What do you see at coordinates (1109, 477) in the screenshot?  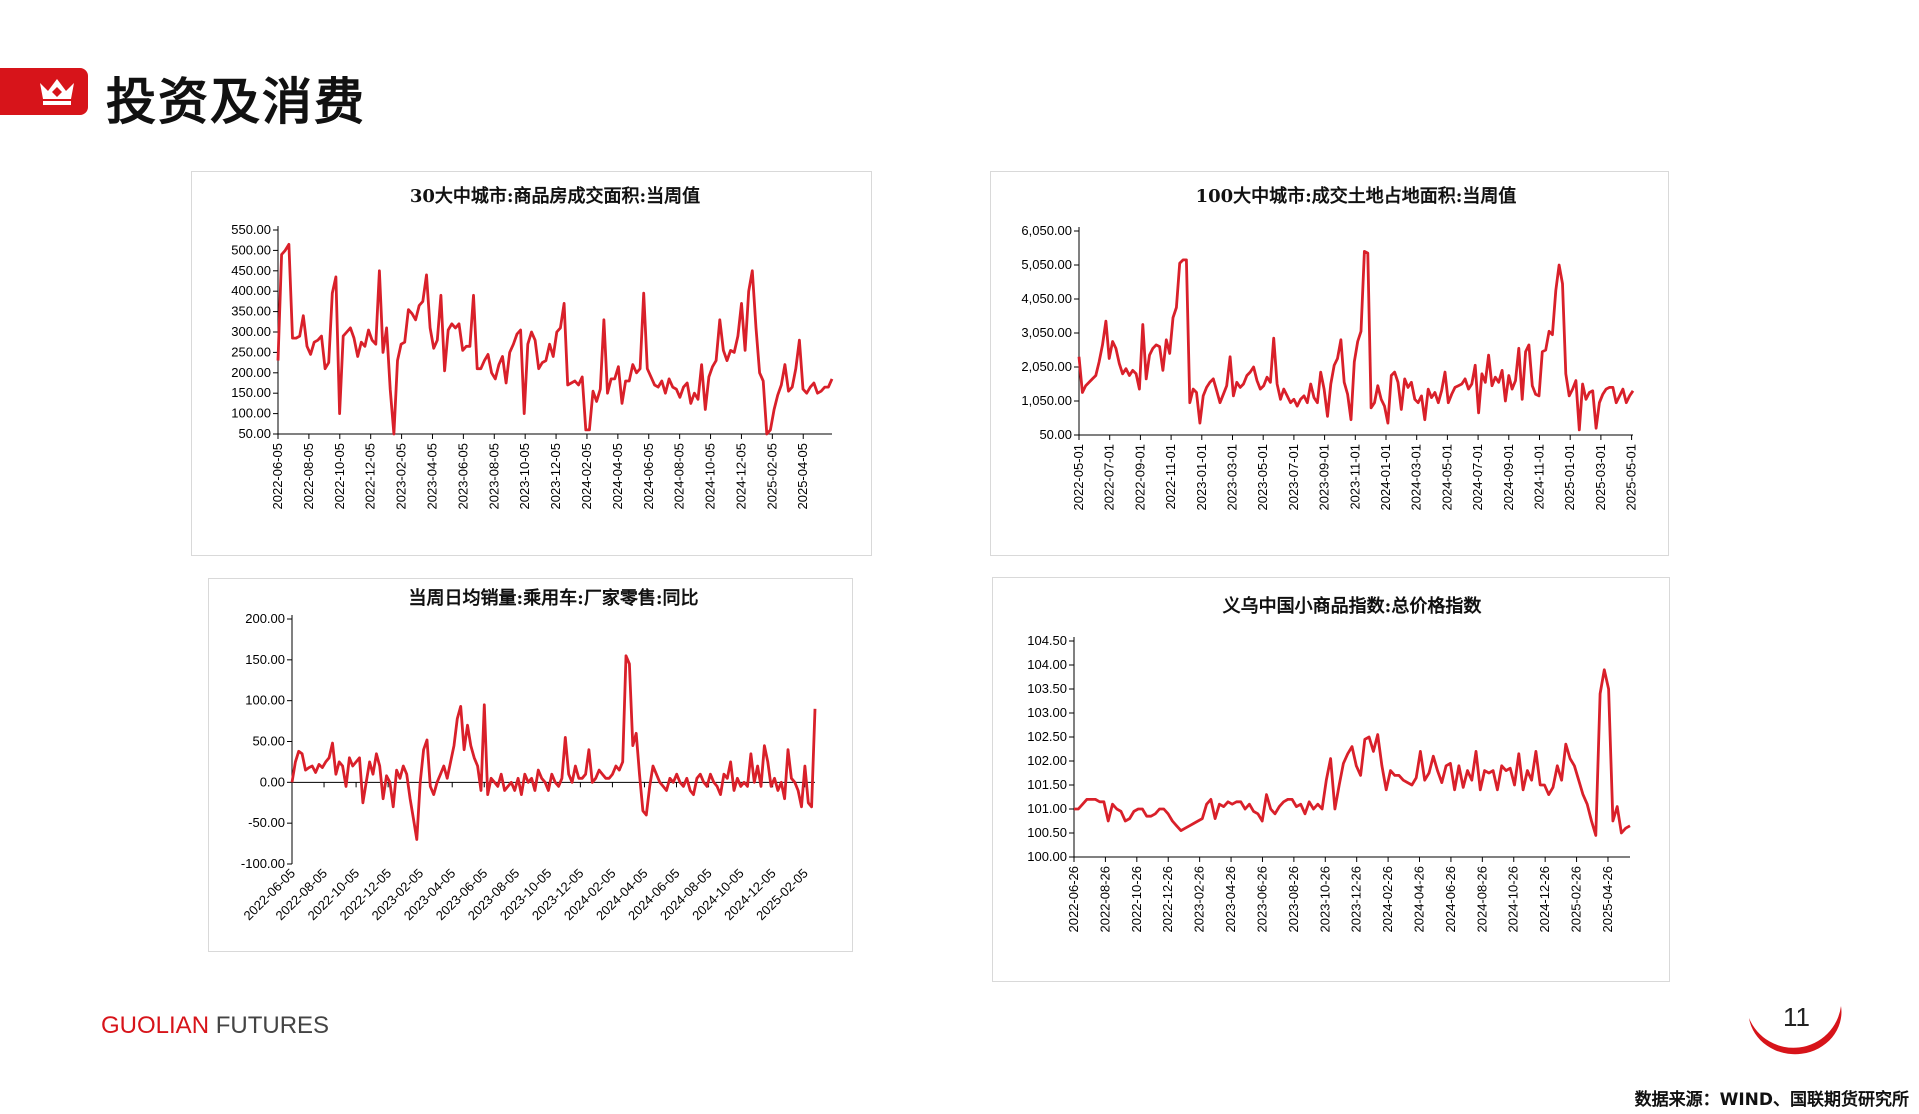 I see `x-tick-label: 2022-07-01` at bounding box center [1109, 477].